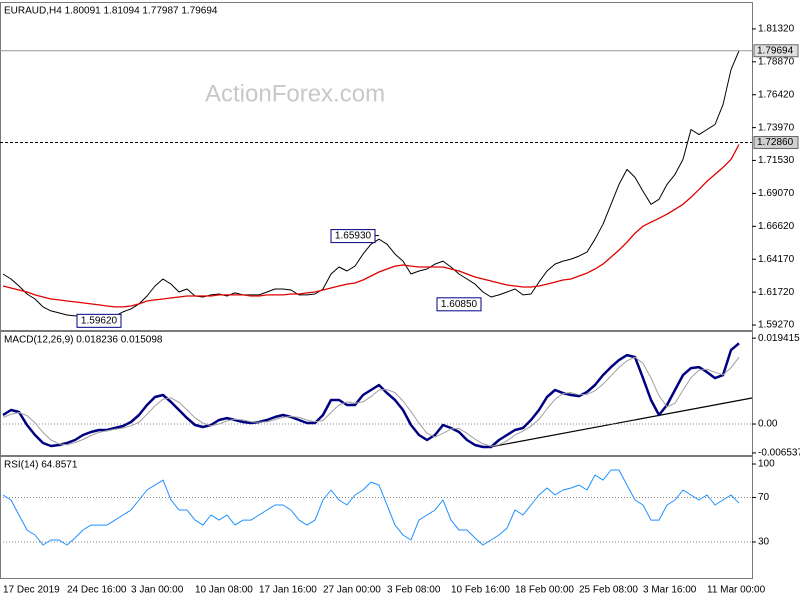  What do you see at coordinates (776, 193) in the screenshot?
I see `y-tick-label: 1.69070` at bounding box center [776, 193].